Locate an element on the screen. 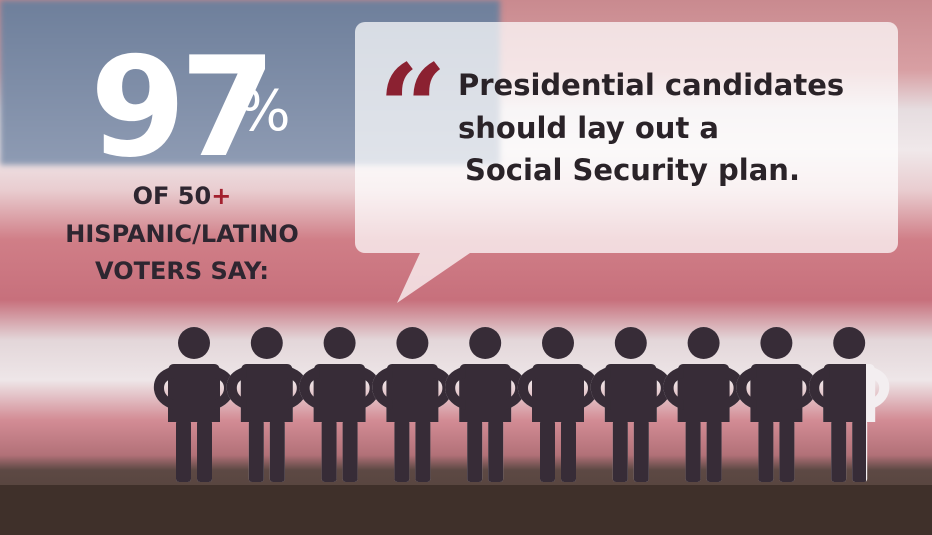 The width and height of the screenshot is (932, 535). group-line: HISPANIC/LATINO is located at coordinates (181, 234).